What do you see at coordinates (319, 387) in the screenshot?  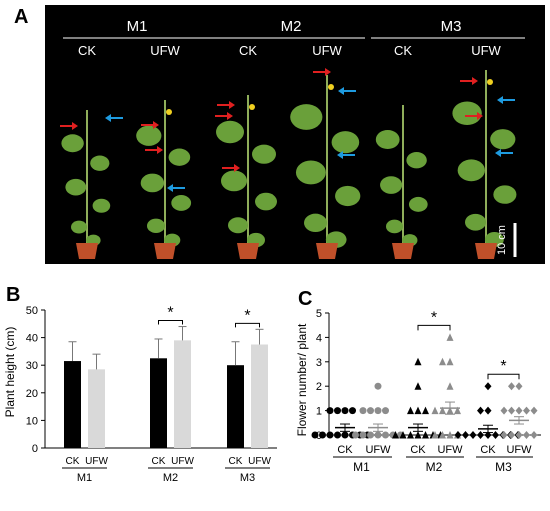 I see `y-tick-label: 2` at bounding box center [319, 387].